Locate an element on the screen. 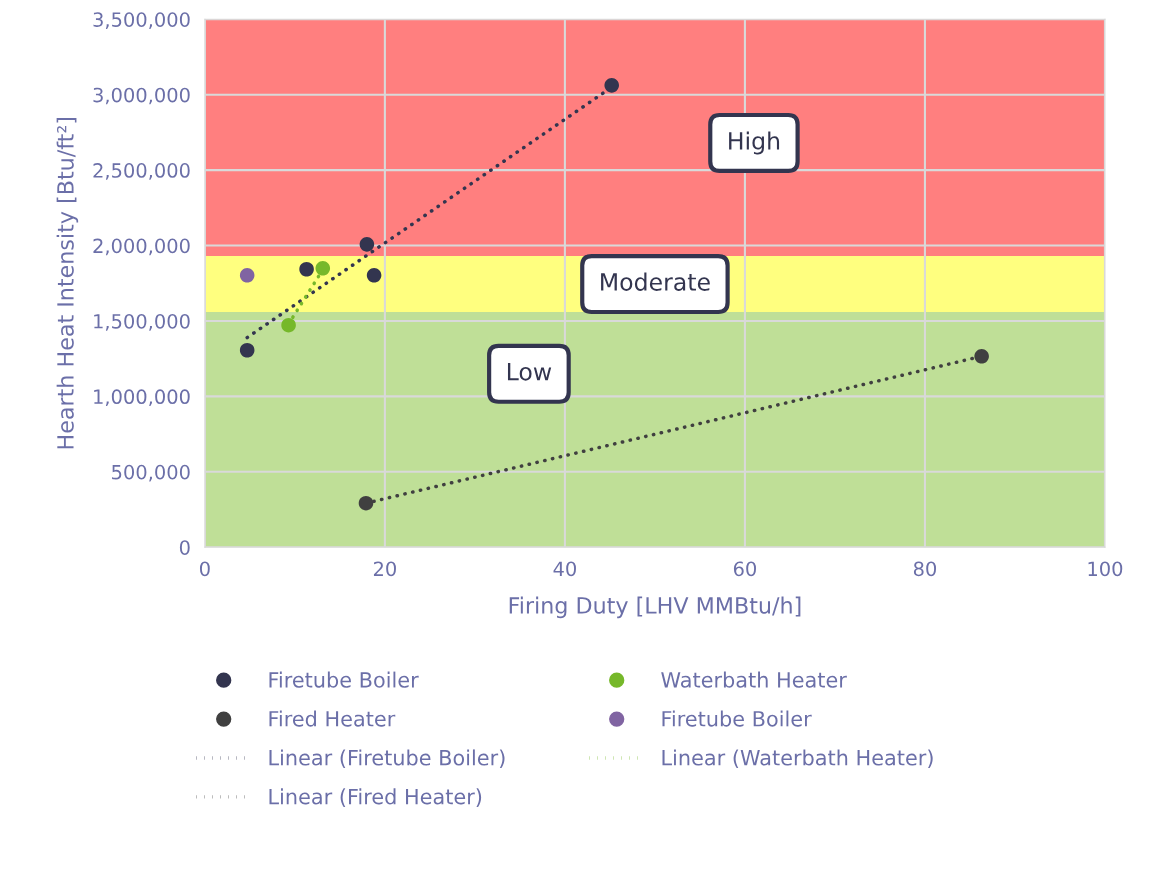  x-tick-label: 60 is located at coordinates (745, 569).